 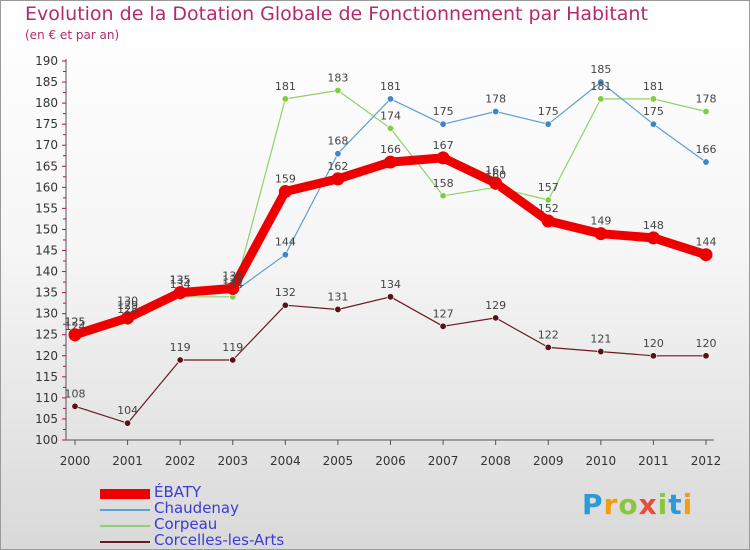 I want to click on data-label: 183, so click(x=337, y=77).